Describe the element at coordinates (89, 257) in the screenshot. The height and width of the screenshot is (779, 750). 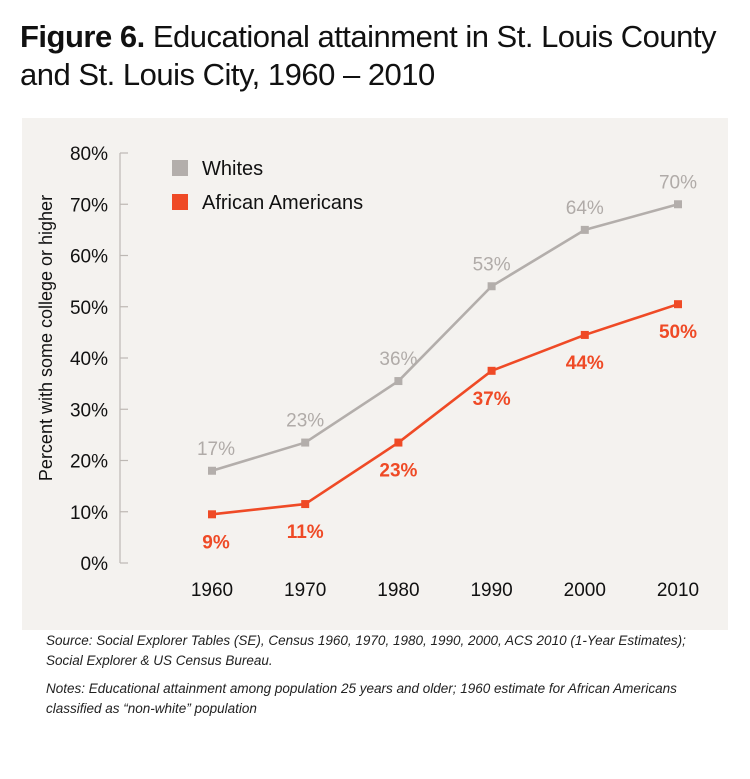
I see `y-tick-label: 60%` at that location.